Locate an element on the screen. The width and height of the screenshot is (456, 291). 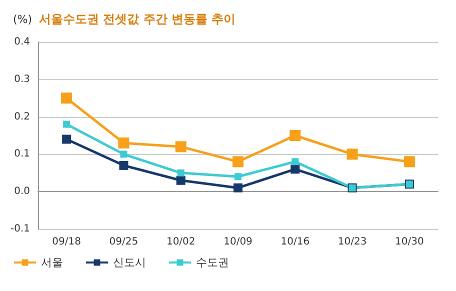
y-tick-label: 0.3 is located at coordinates (22, 79).